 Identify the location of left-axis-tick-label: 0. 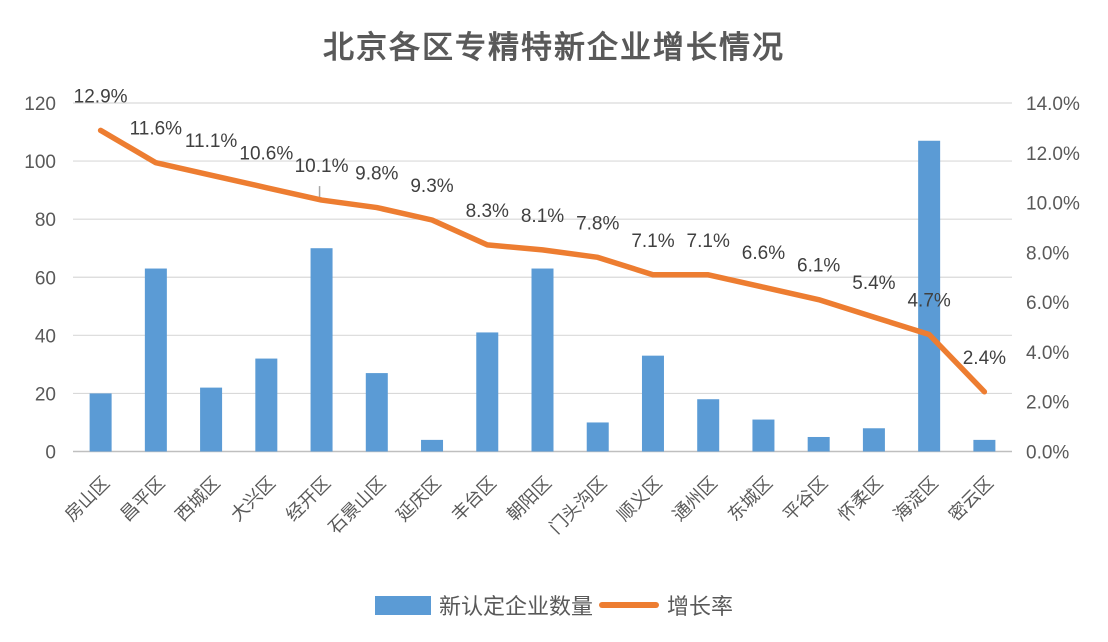
(50, 453).